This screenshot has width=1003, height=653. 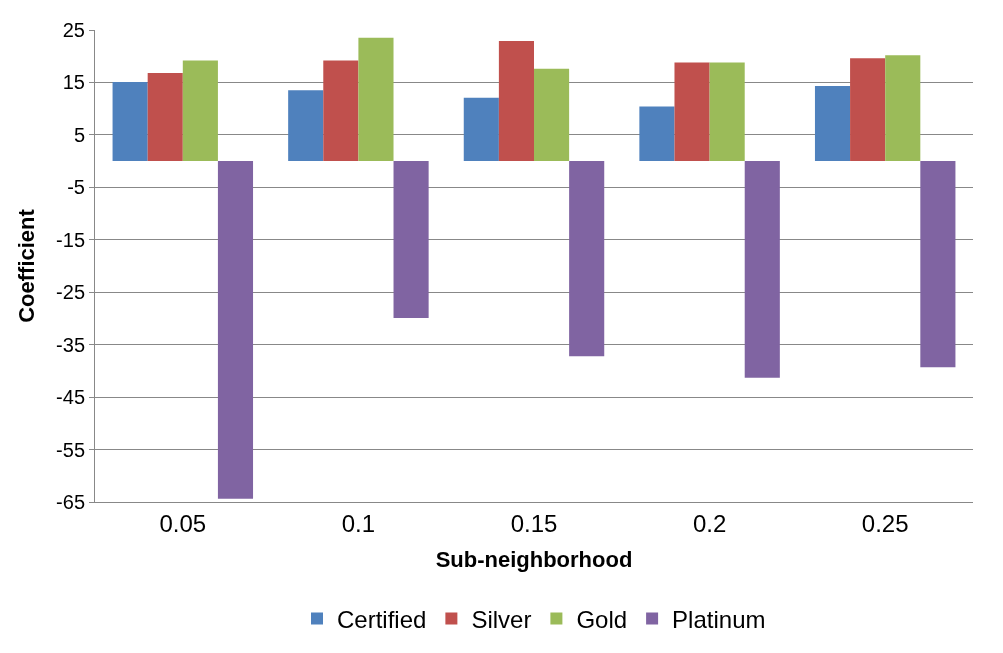 I want to click on legend-label: Certified, so click(x=382, y=619).